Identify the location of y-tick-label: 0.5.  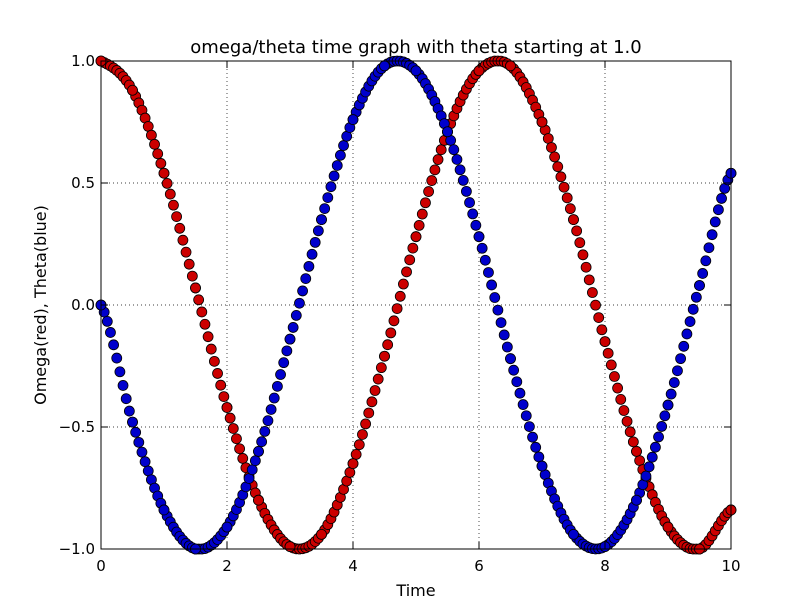
(83, 183).